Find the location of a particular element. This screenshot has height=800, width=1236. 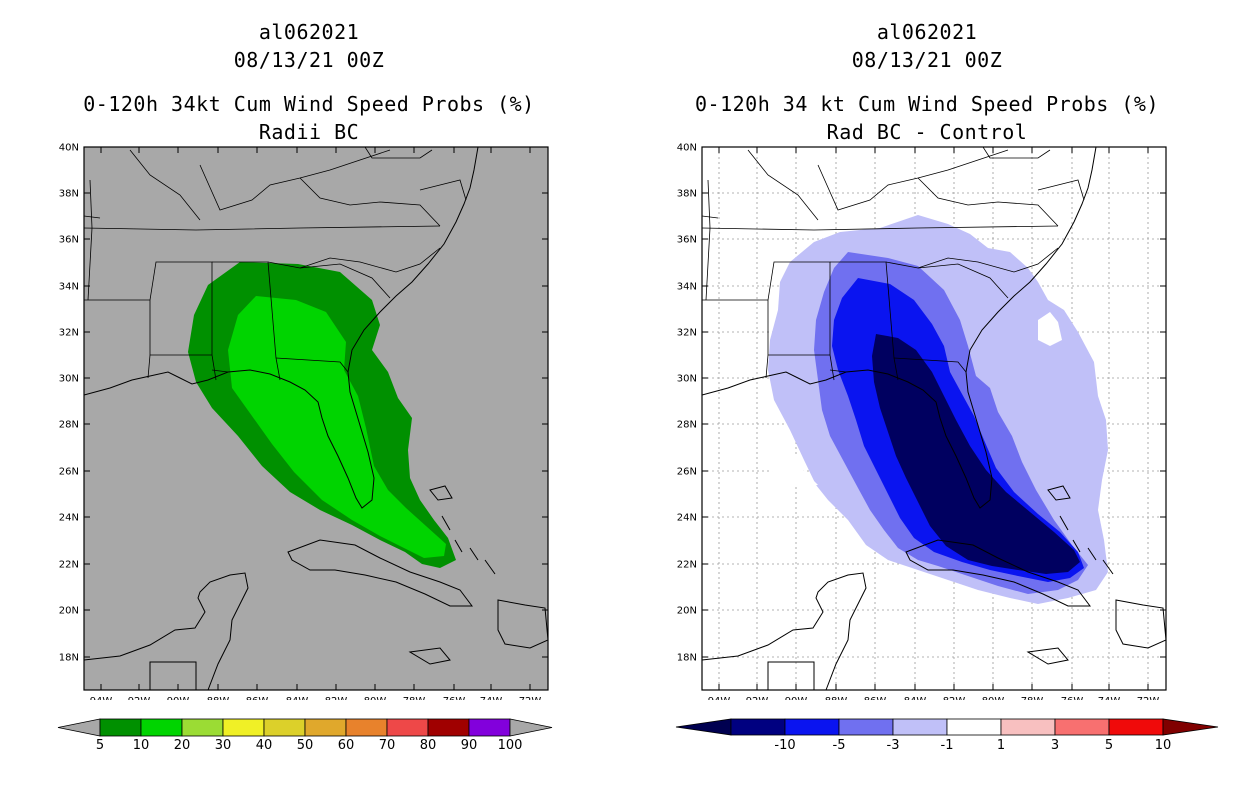

colorbar-label: -10 is located at coordinates (784, 745).